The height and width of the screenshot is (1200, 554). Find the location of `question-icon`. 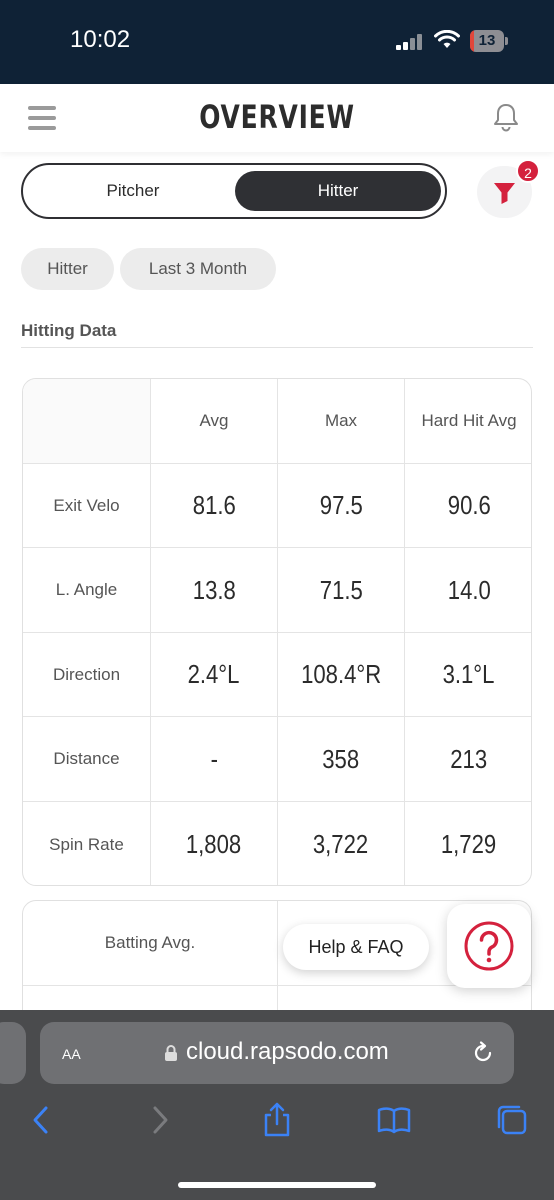

question-icon is located at coordinates (489, 946).